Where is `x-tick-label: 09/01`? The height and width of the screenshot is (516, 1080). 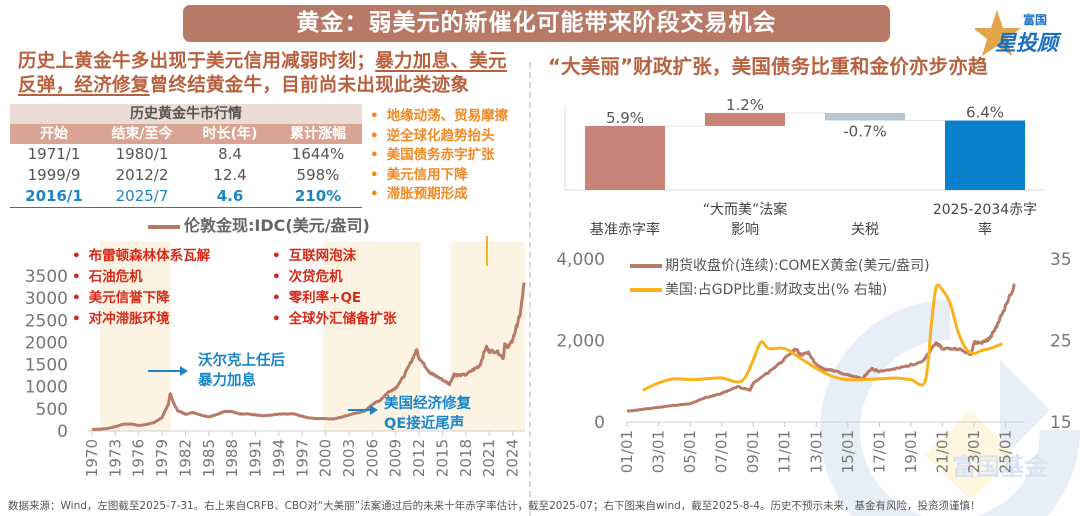 x-tick-label: 09/01 is located at coordinates (753, 451).